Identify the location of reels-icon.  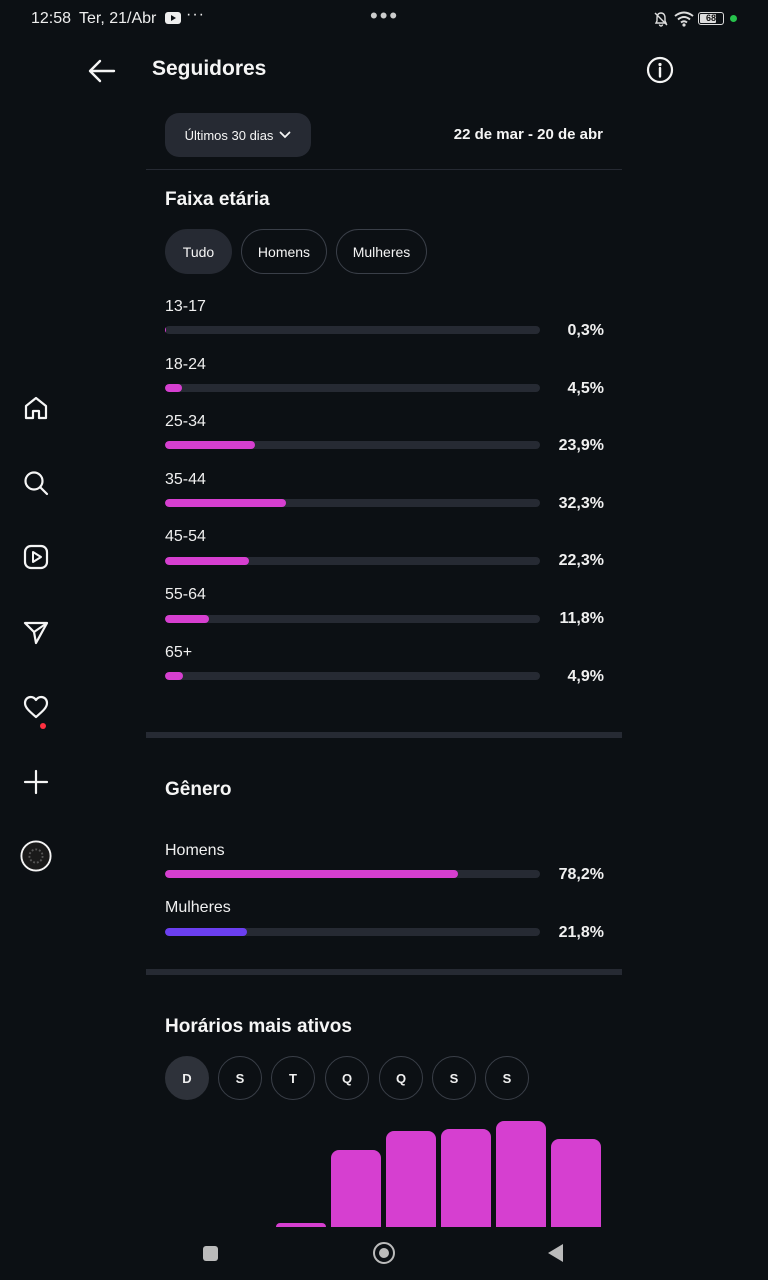
(36, 557).